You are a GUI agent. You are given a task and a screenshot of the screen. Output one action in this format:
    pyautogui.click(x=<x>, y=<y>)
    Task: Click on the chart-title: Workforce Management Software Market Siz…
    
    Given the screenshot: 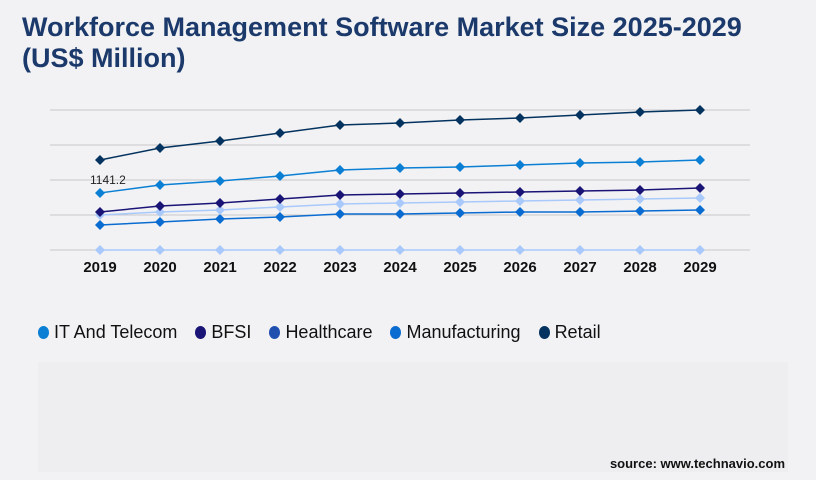 What is the action you would take?
    pyautogui.click(x=382, y=42)
    